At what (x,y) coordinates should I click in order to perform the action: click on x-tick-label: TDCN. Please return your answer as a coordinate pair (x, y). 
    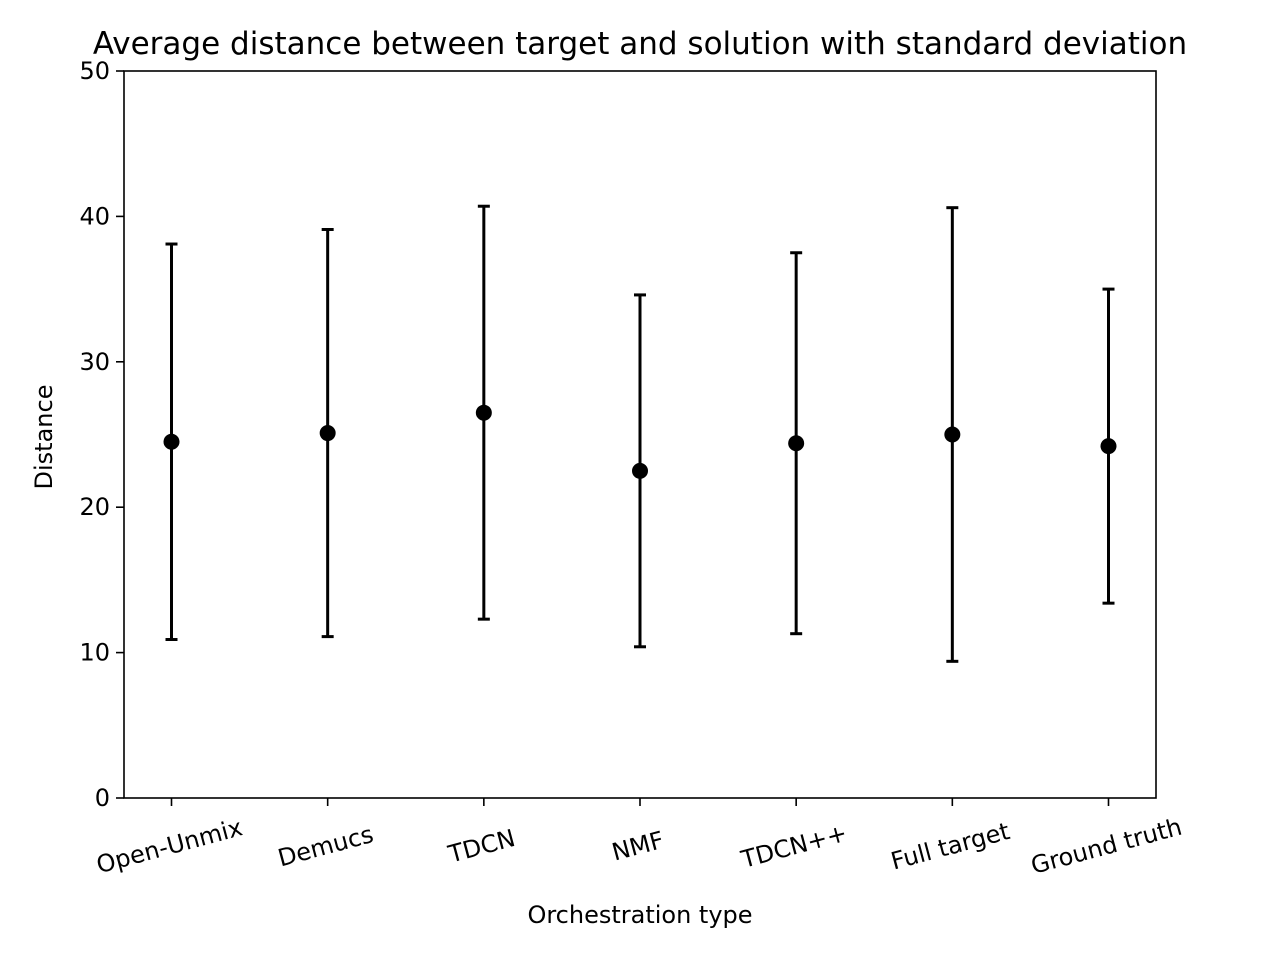
    Looking at the image, I should click on (481, 846).